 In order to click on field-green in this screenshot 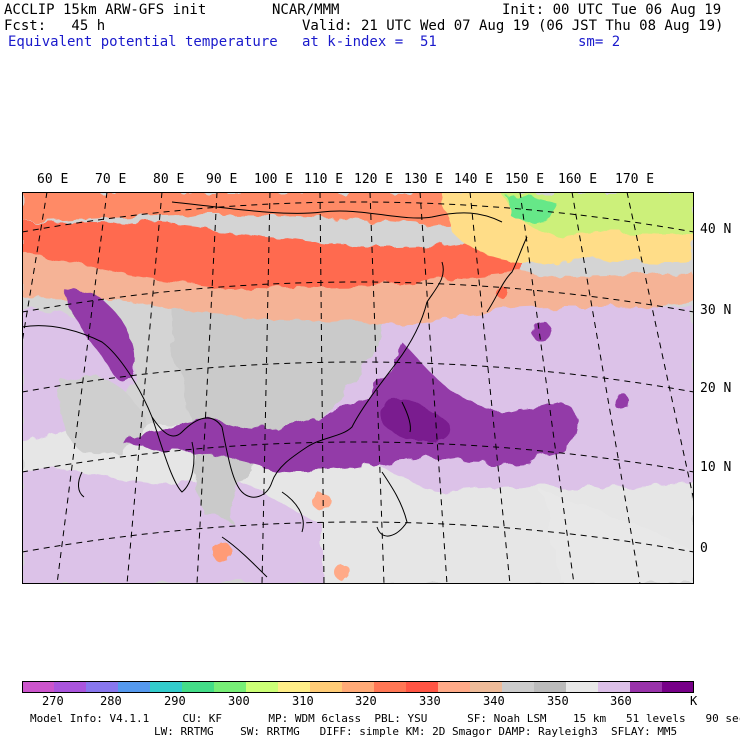, I will do `click(532, 208)`.